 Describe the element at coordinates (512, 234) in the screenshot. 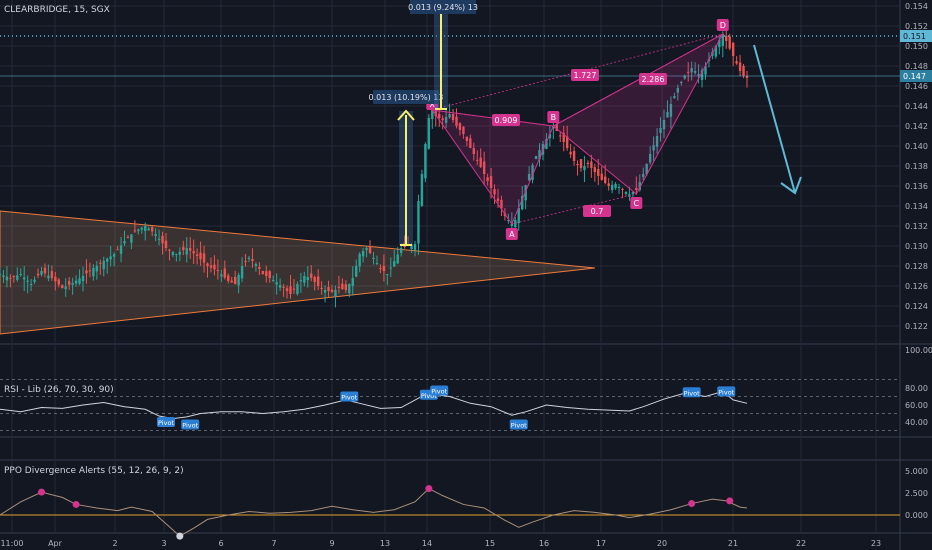

I see `harmonic-point-a: A` at that location.